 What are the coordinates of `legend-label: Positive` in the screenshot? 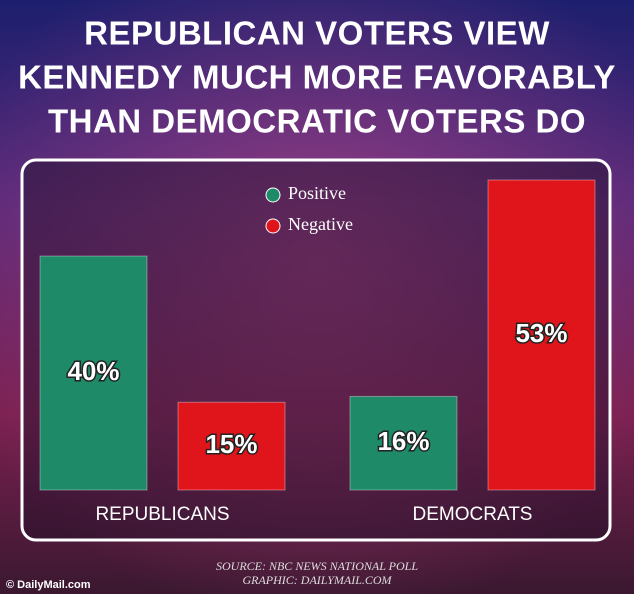 It's located at (317, 193).